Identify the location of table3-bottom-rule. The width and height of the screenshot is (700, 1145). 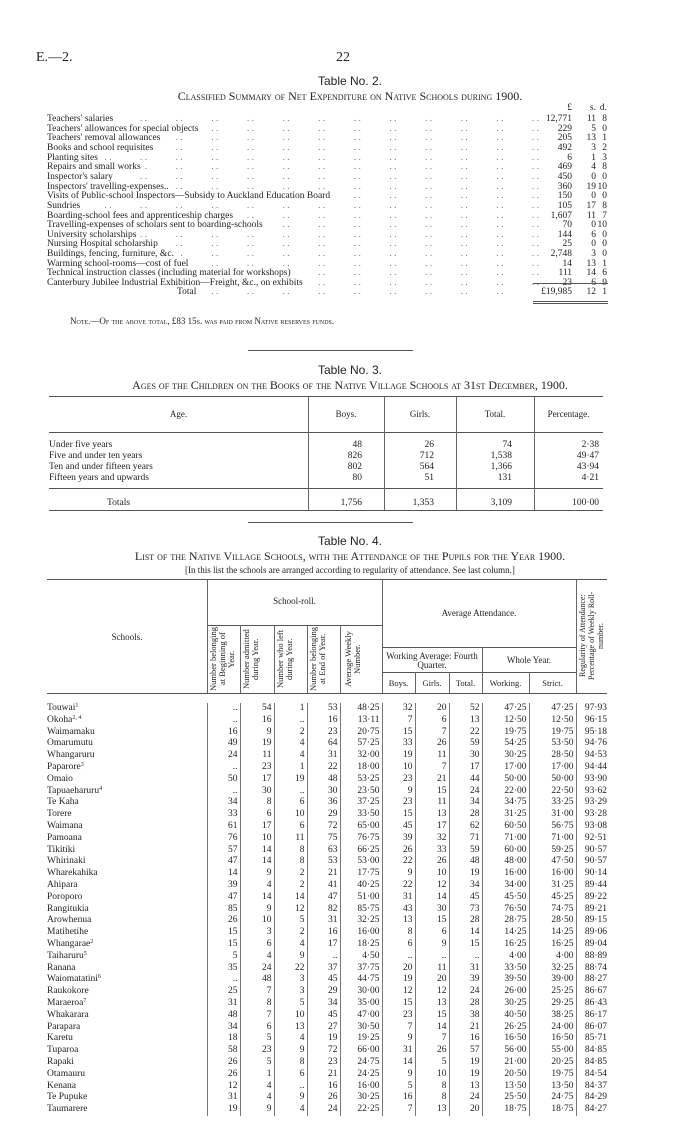
(326, 510).